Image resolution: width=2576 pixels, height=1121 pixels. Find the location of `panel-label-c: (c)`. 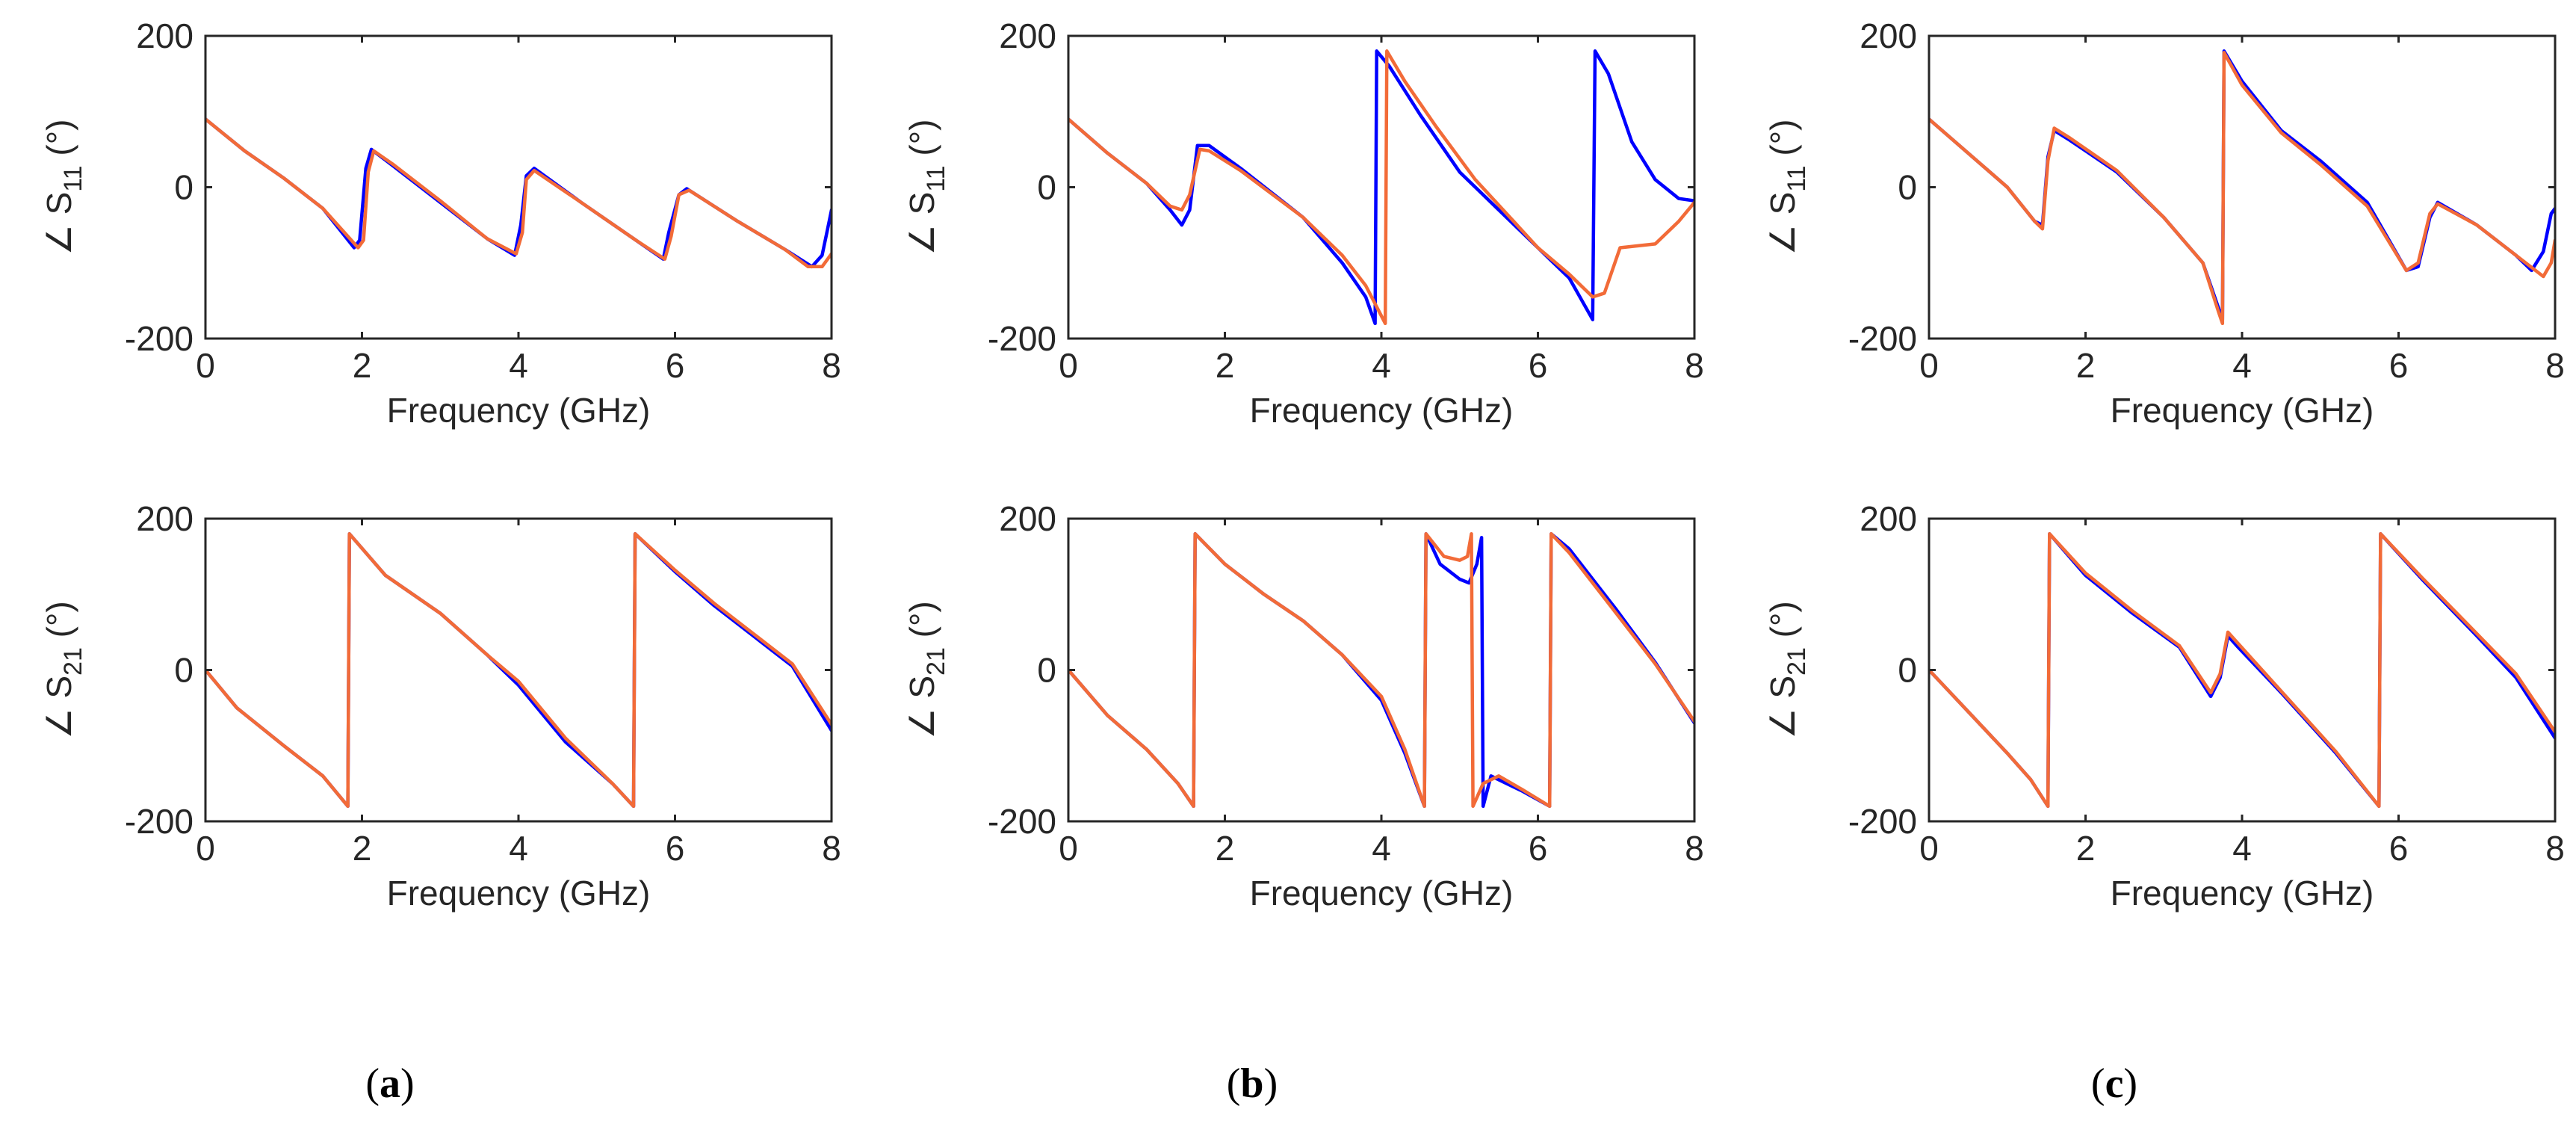

panel-label-c: (c) is located at coordinates (2114, 1083).